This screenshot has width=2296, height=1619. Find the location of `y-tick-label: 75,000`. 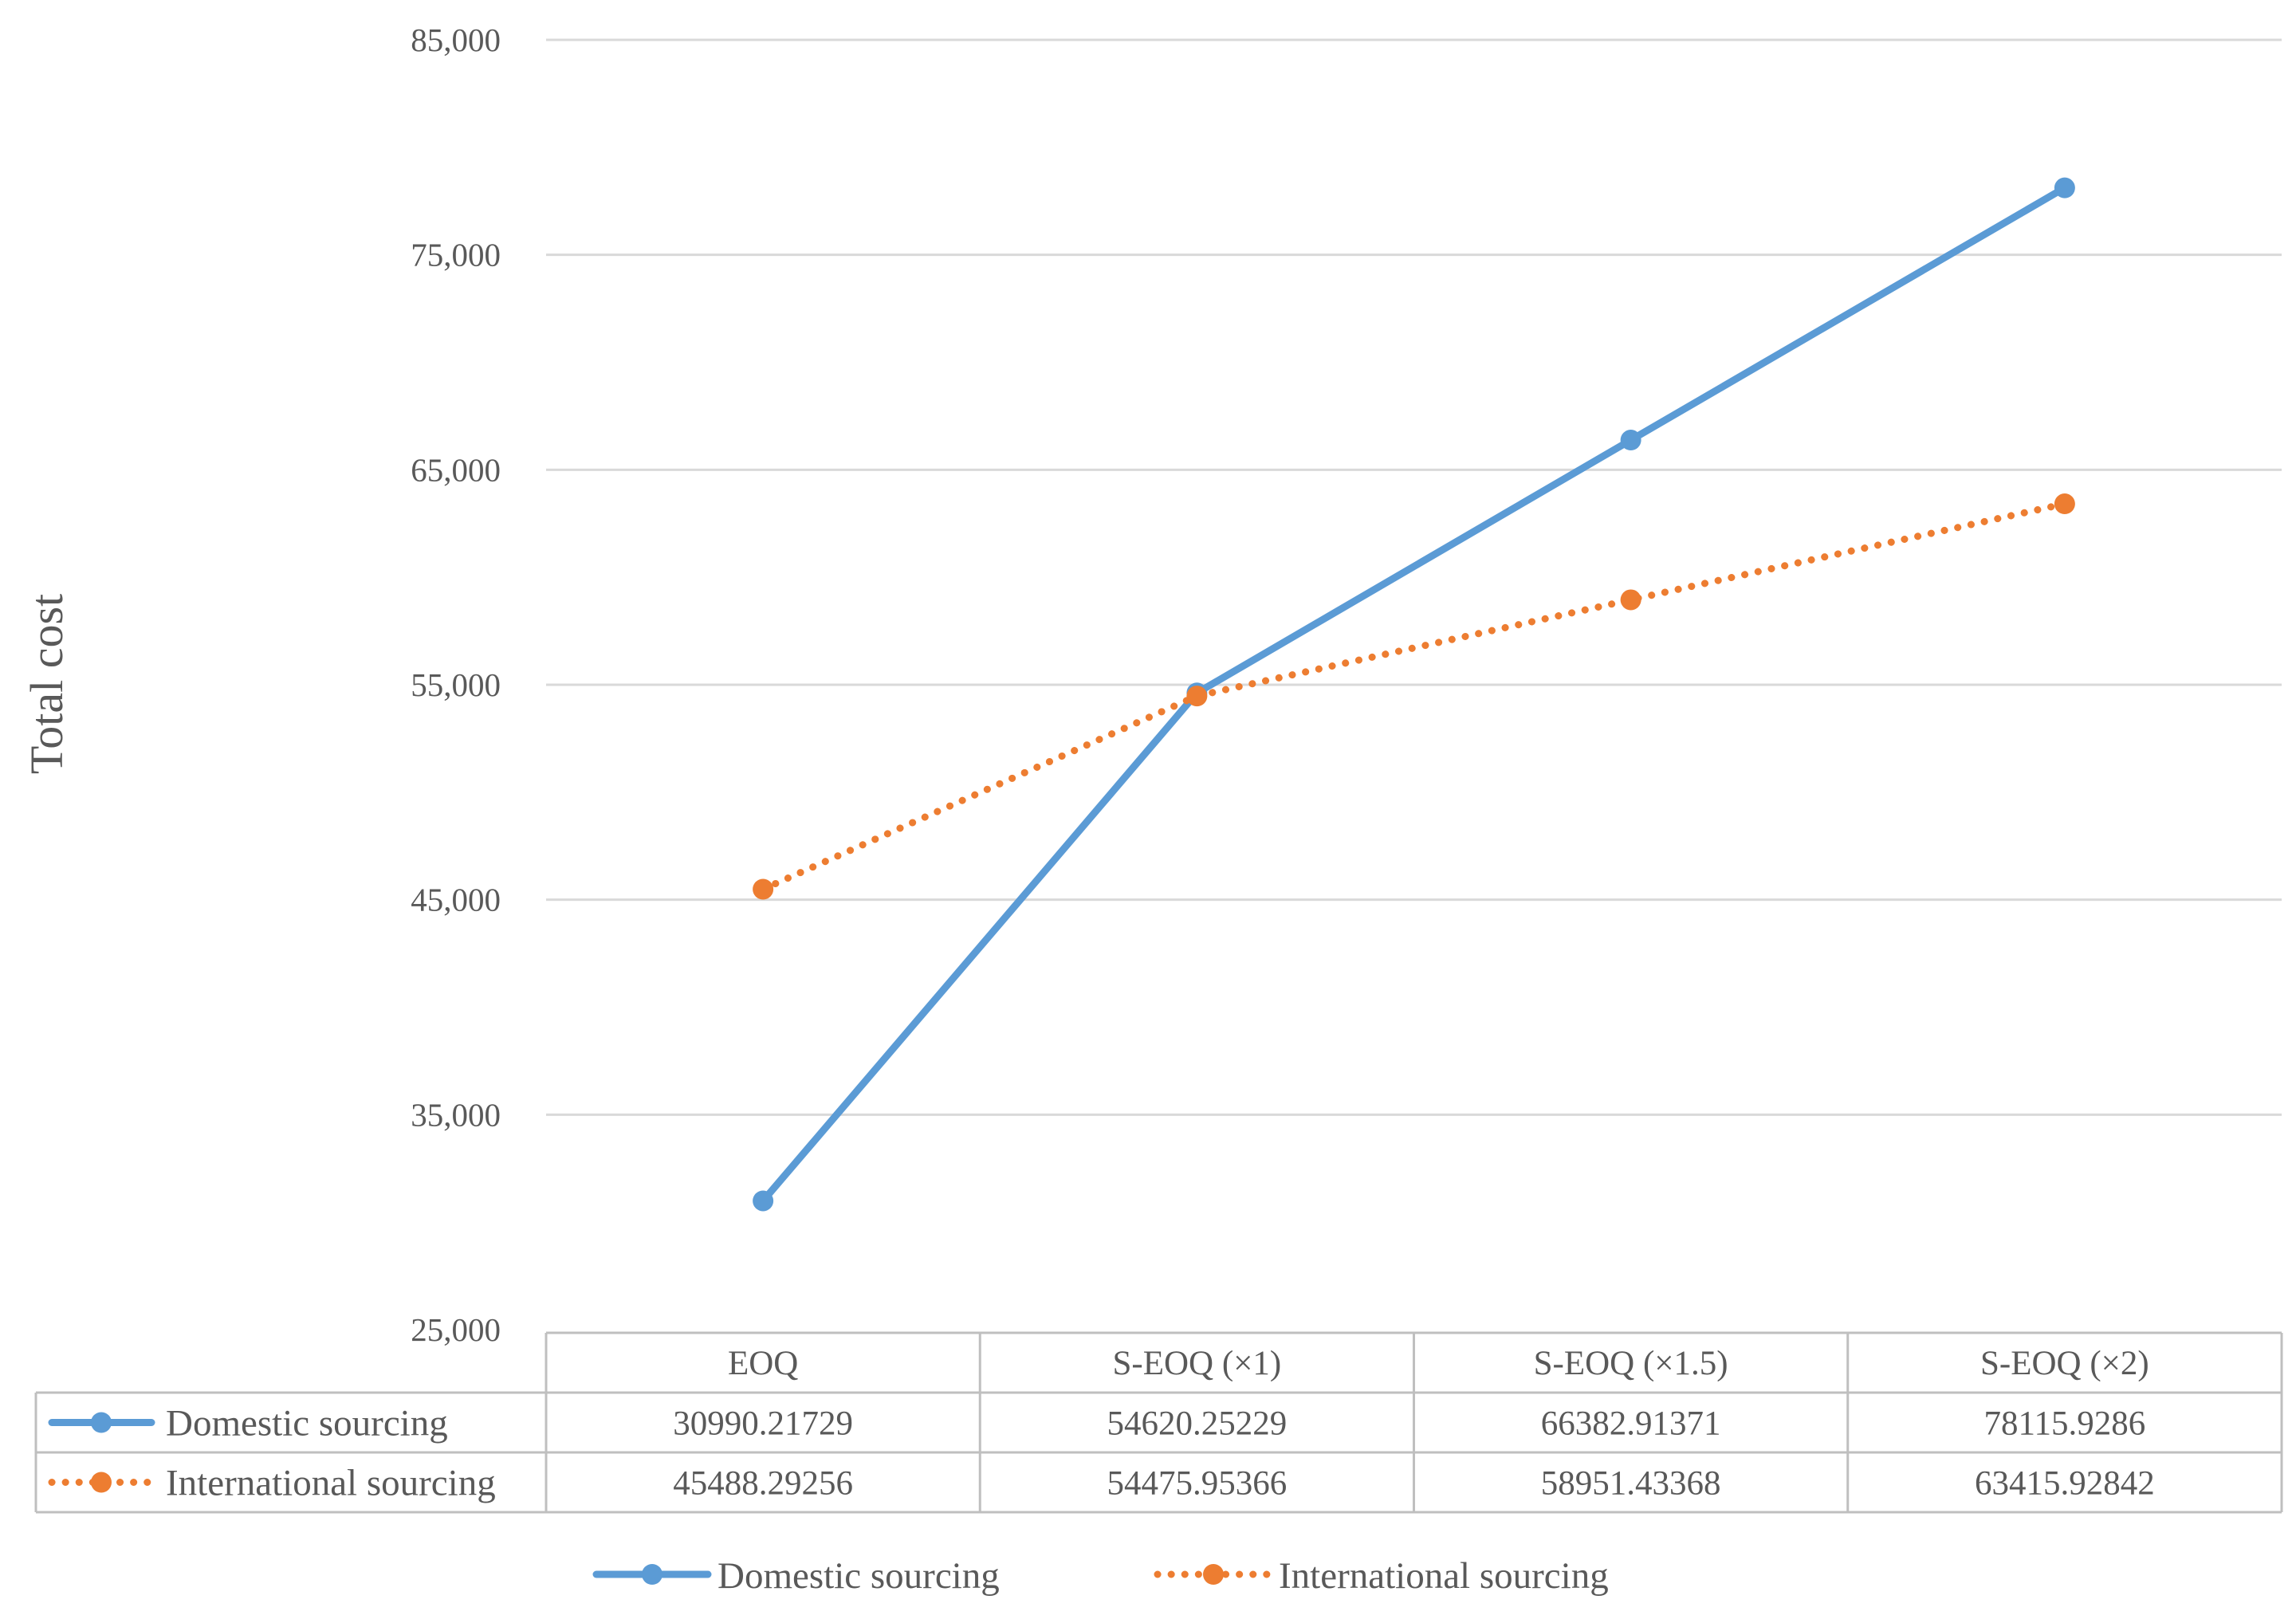

y-tick-label: 75,000 is located at coordinates (456, 255).